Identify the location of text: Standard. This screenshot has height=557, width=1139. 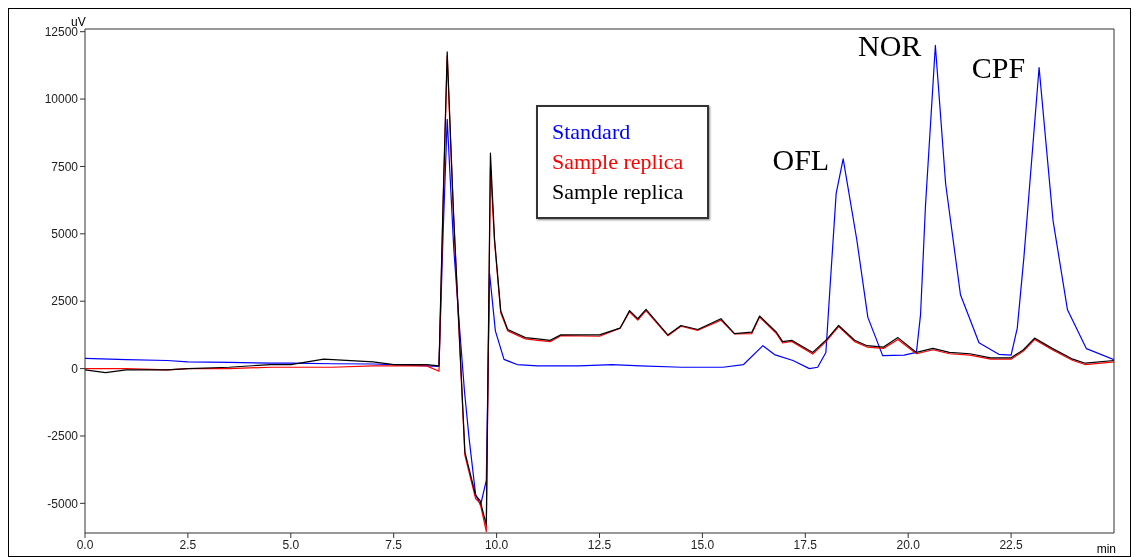
(592, 132).